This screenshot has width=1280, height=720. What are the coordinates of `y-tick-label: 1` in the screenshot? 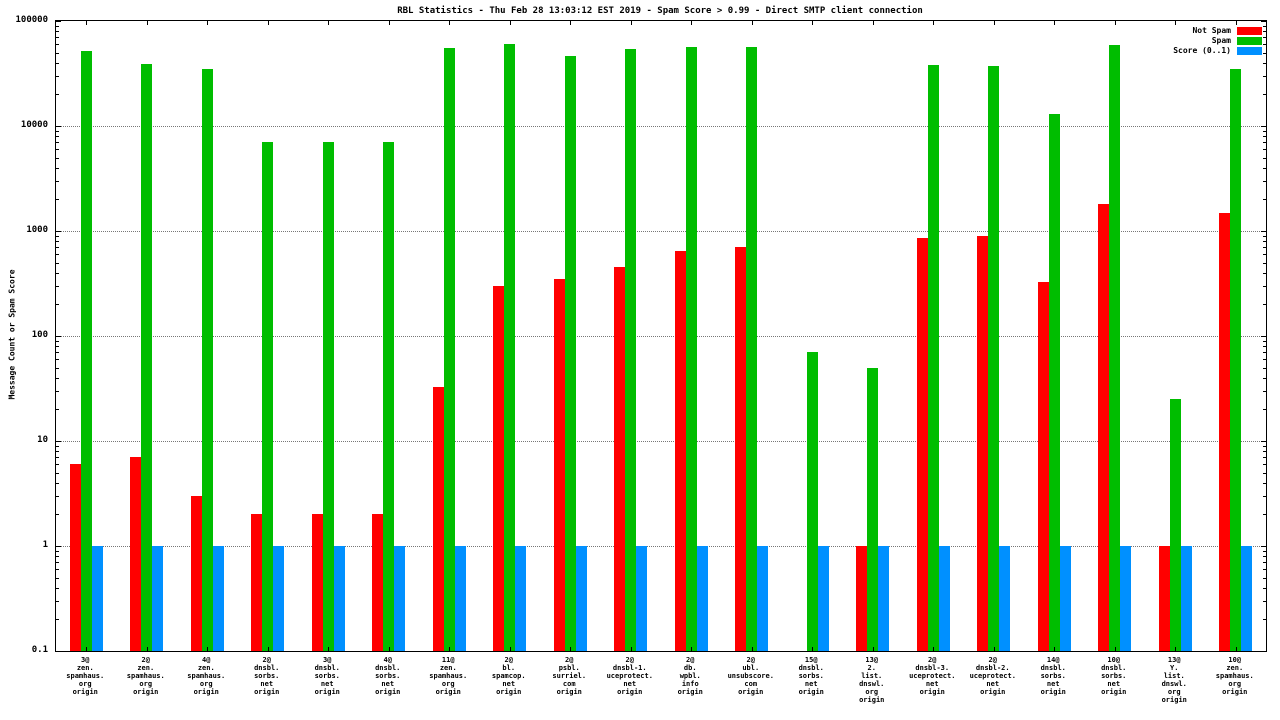 It's located at (45, 545).